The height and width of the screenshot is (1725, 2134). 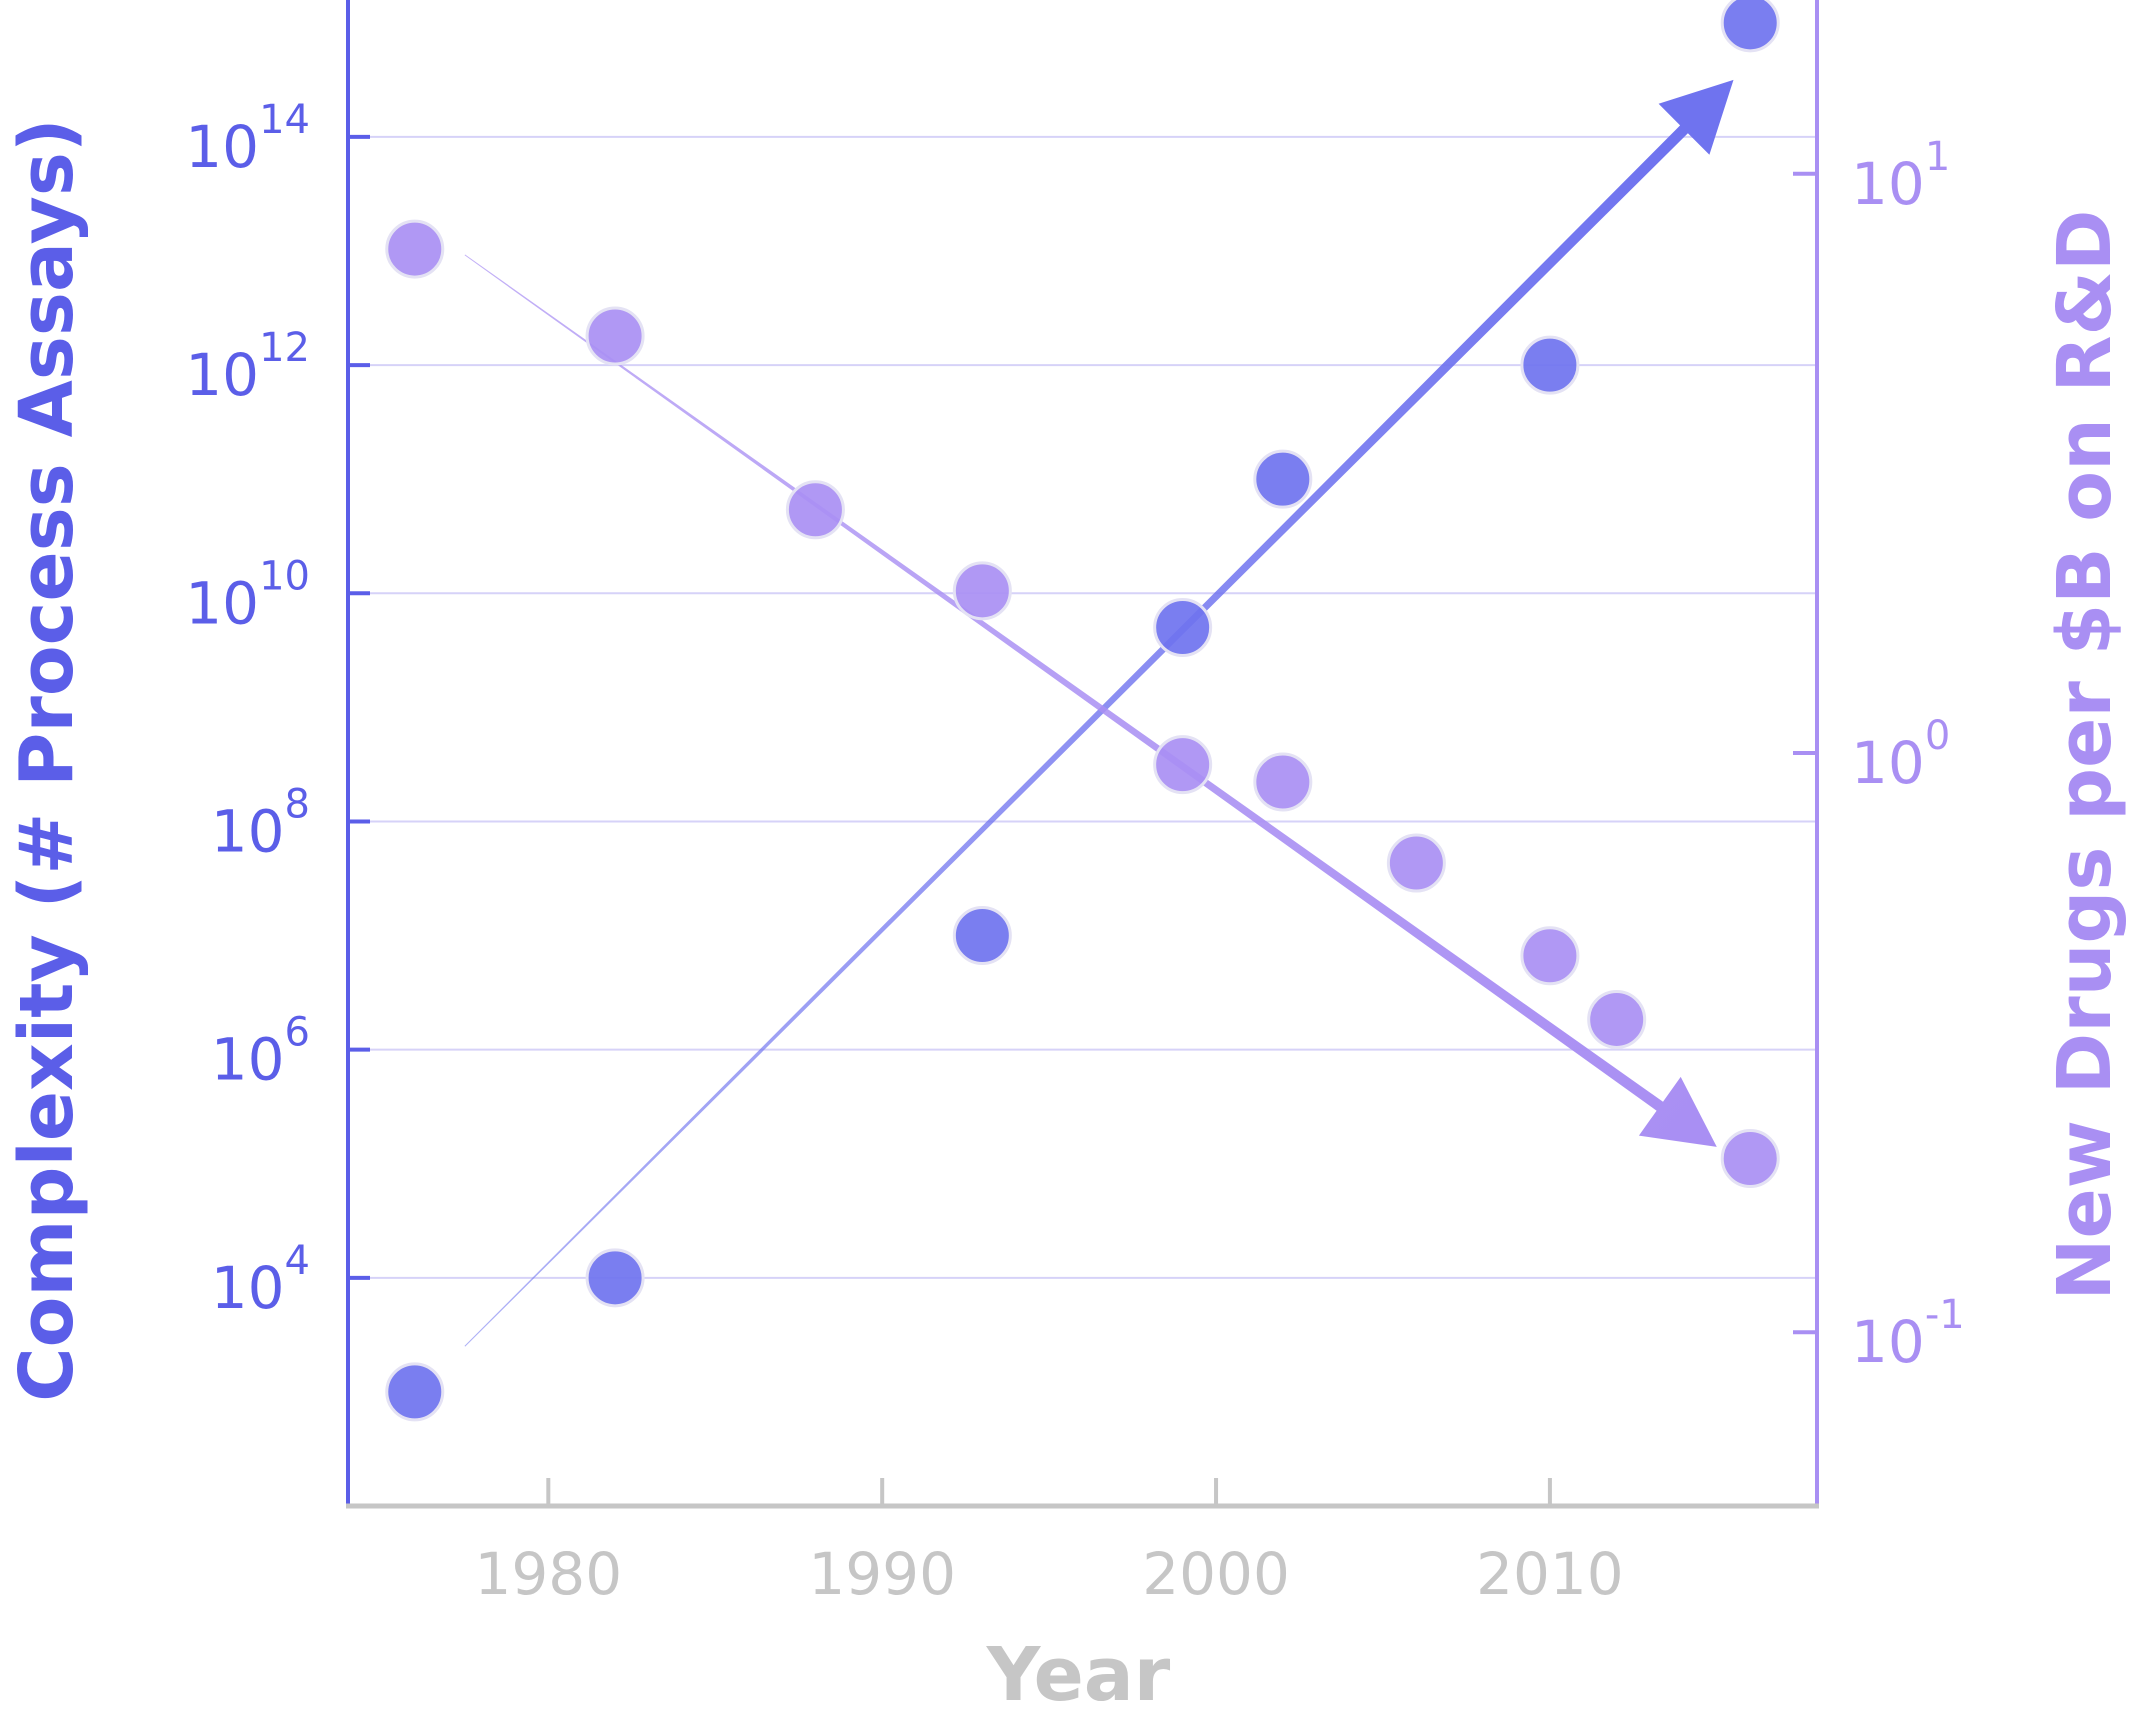 I want to click on left-tick-label: 10¹⁰, so click(x=247, y=595).